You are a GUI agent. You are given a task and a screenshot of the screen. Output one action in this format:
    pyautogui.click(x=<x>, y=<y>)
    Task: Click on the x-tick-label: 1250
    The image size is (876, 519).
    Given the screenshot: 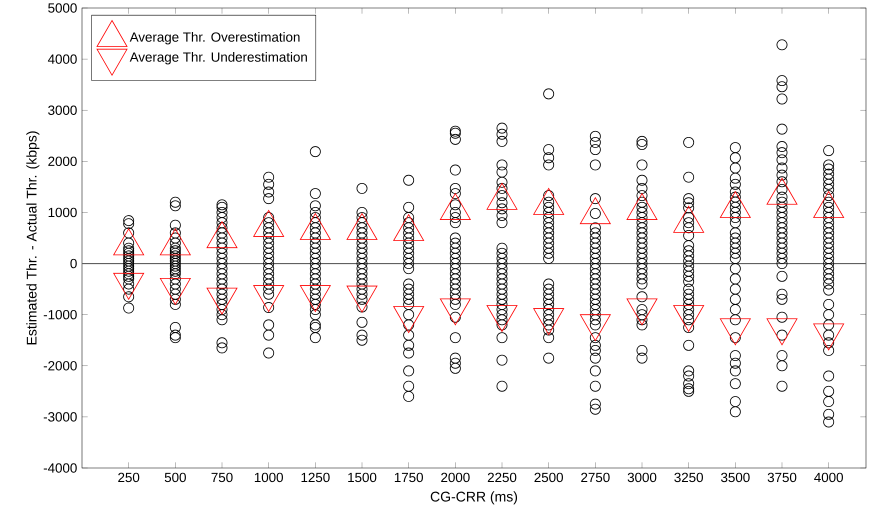 What is the action you would take?
    pyautogui.click(x=316, y=477)
    